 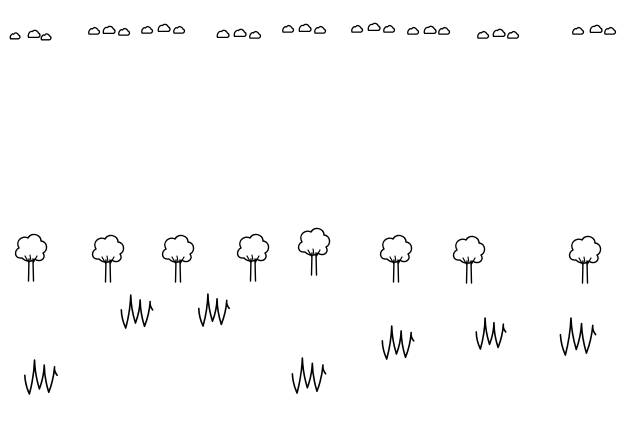 I want to click on cloud-row, so click(x=313, y=31).